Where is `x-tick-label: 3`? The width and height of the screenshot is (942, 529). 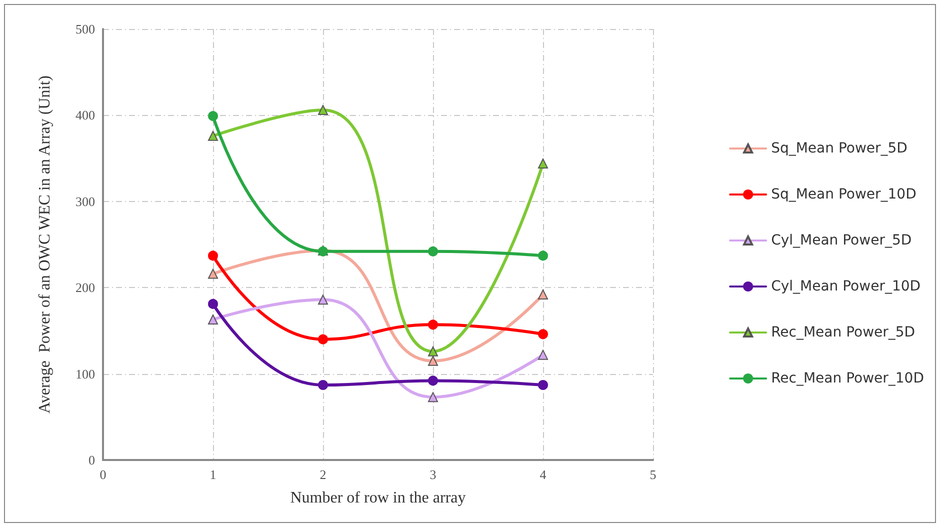 x-tick-label: 3 is located at coordinates (433, 474).